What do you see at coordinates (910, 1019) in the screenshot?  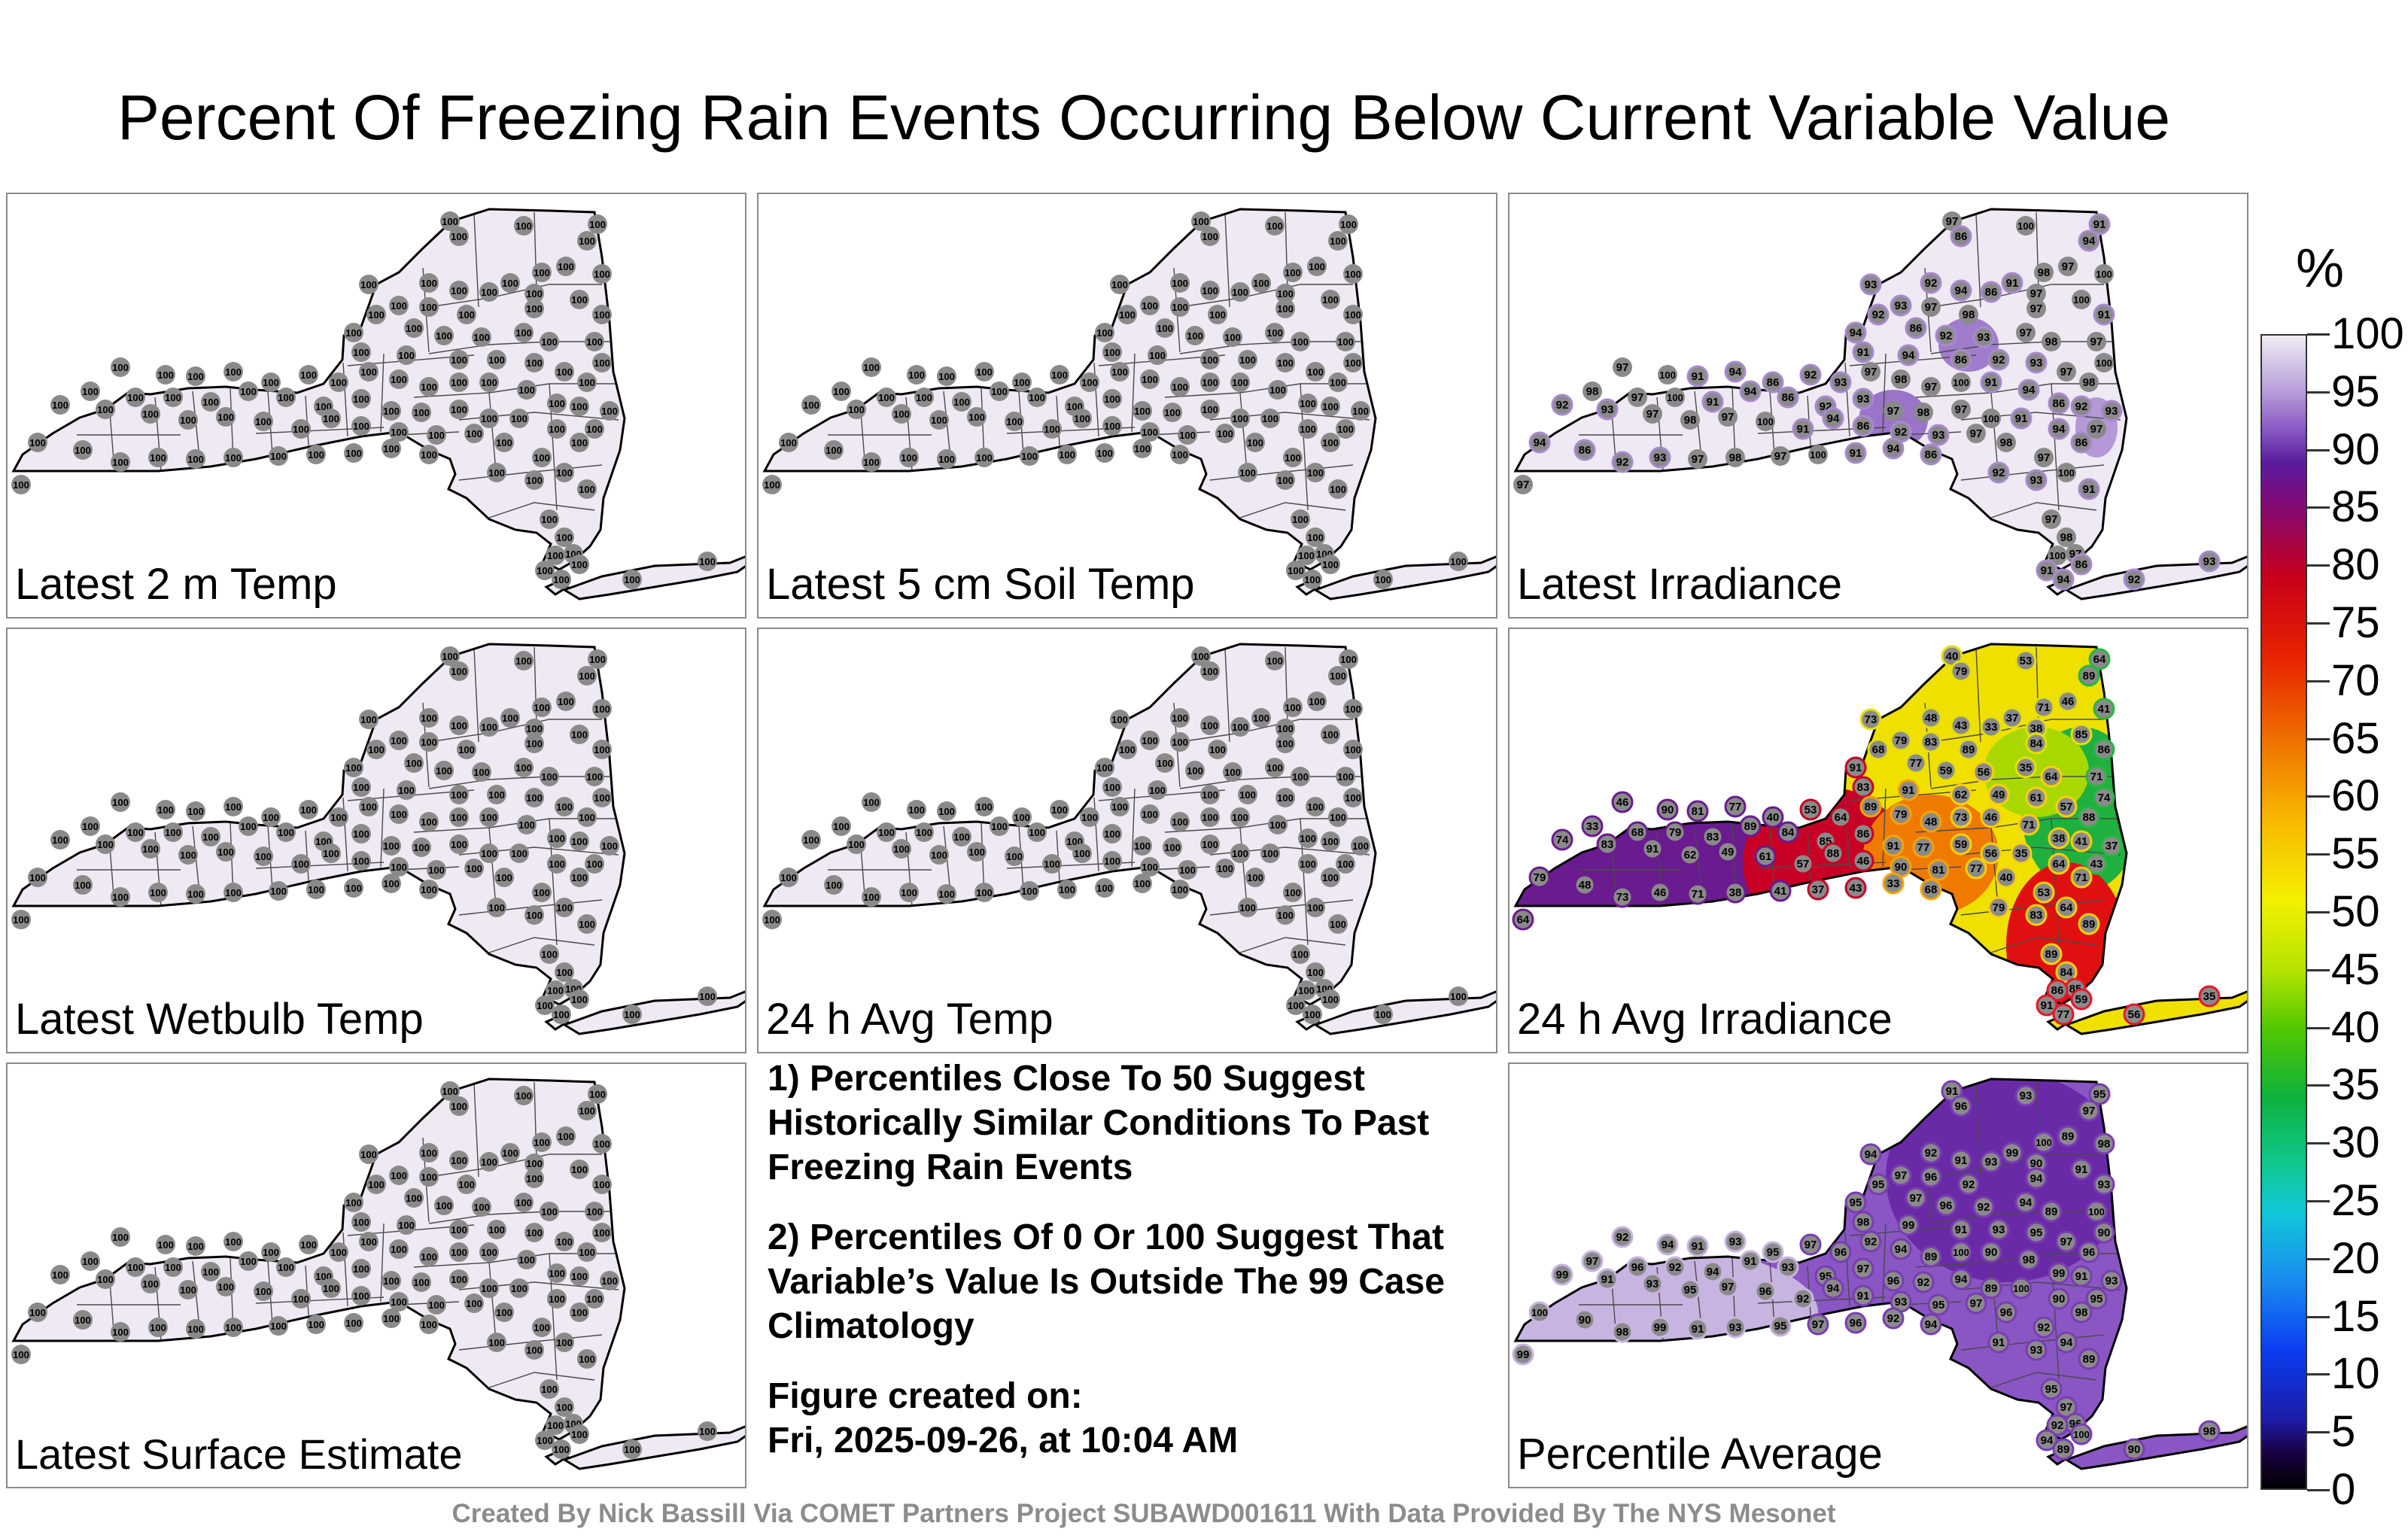 I see `panel-label: 24 h Avg Temp` at bounding box center [910, 1019].